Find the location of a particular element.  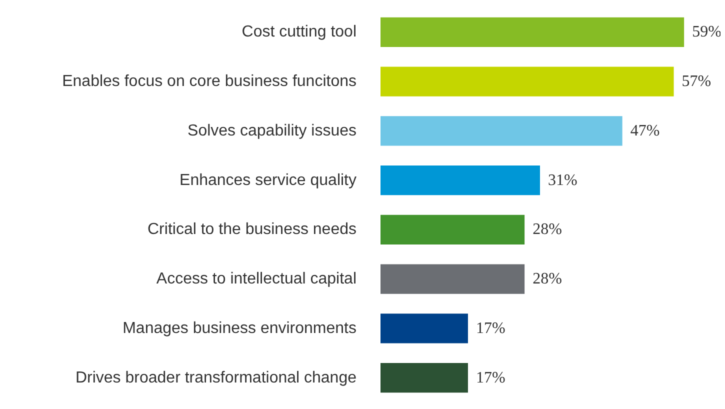

y-tick-label: Manages business environments is located at coordinates (239, 328).